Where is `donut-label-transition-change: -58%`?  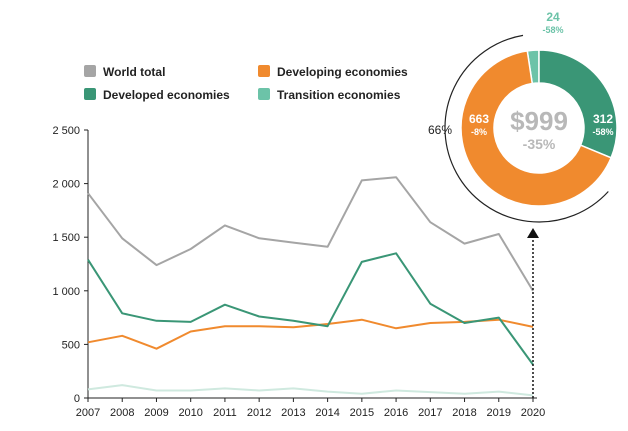
donut-label-transition-change: -58% is located at coordinates (552, 30).